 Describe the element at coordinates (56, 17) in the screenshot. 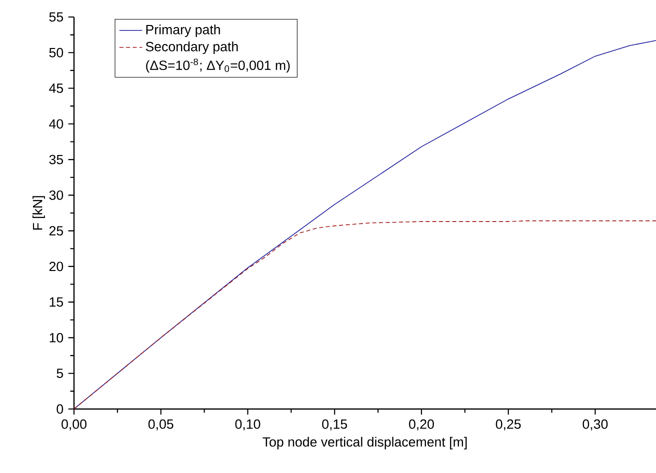

I see `y-tick-label: 55` at that location.